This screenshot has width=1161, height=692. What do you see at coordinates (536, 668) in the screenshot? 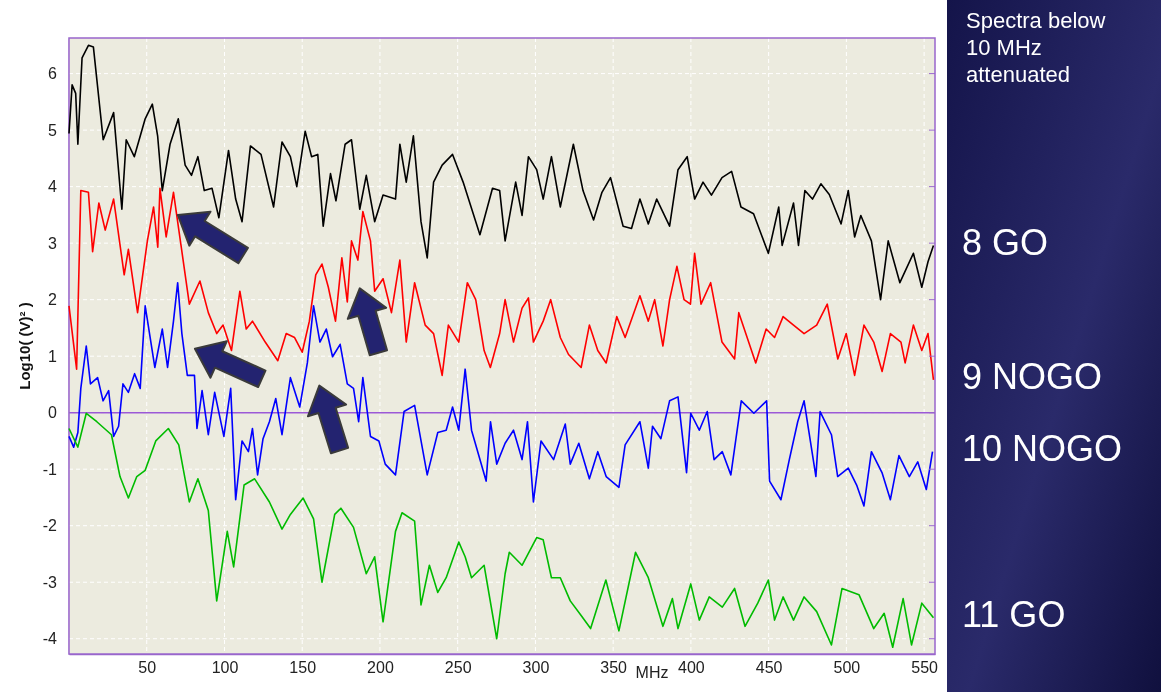
I see `x-tick-label: 300` at bounding box center [536, 668].